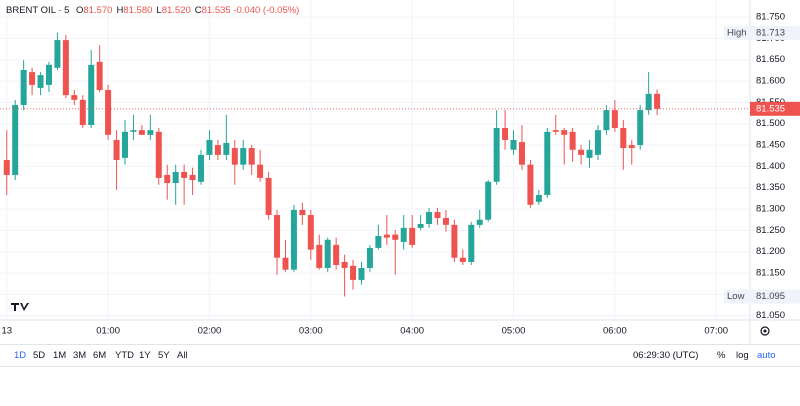 This screenshot has height=406, width=800. I want to click on axis-option: %, so click(721, 355).